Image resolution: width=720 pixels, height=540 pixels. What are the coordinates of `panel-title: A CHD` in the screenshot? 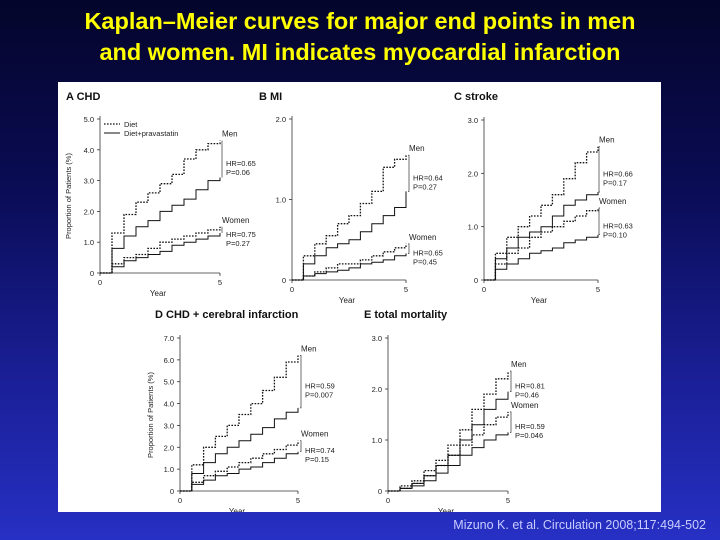 It's located at (83, 97).